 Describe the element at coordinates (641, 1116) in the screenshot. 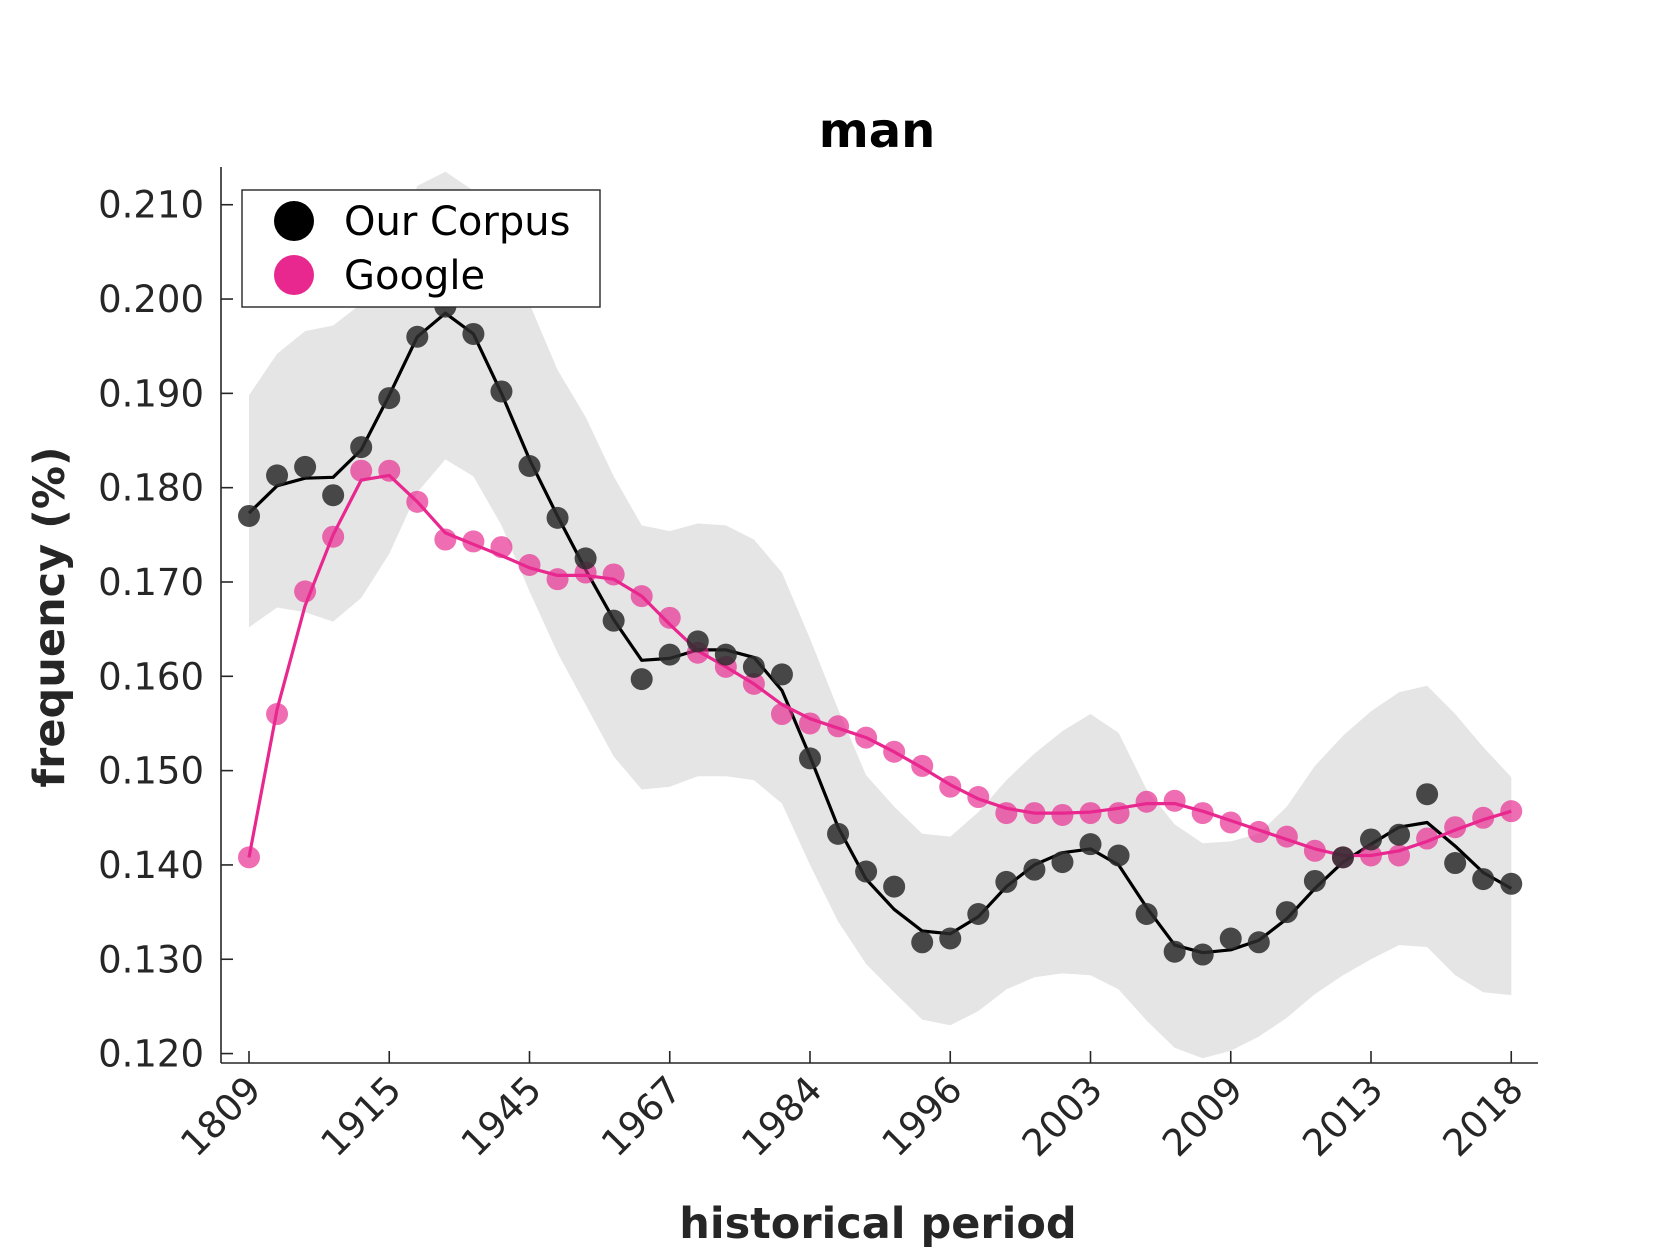

I see `x-tick-label: 1967` at that location.